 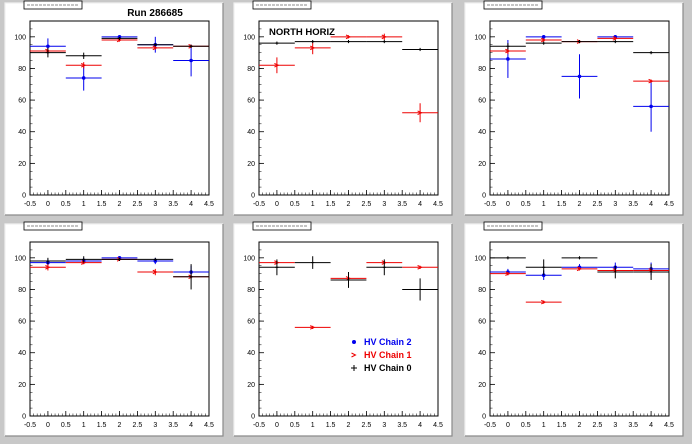 I want to click on legend-label: HV Chain 1, so click(x=388, y=355).